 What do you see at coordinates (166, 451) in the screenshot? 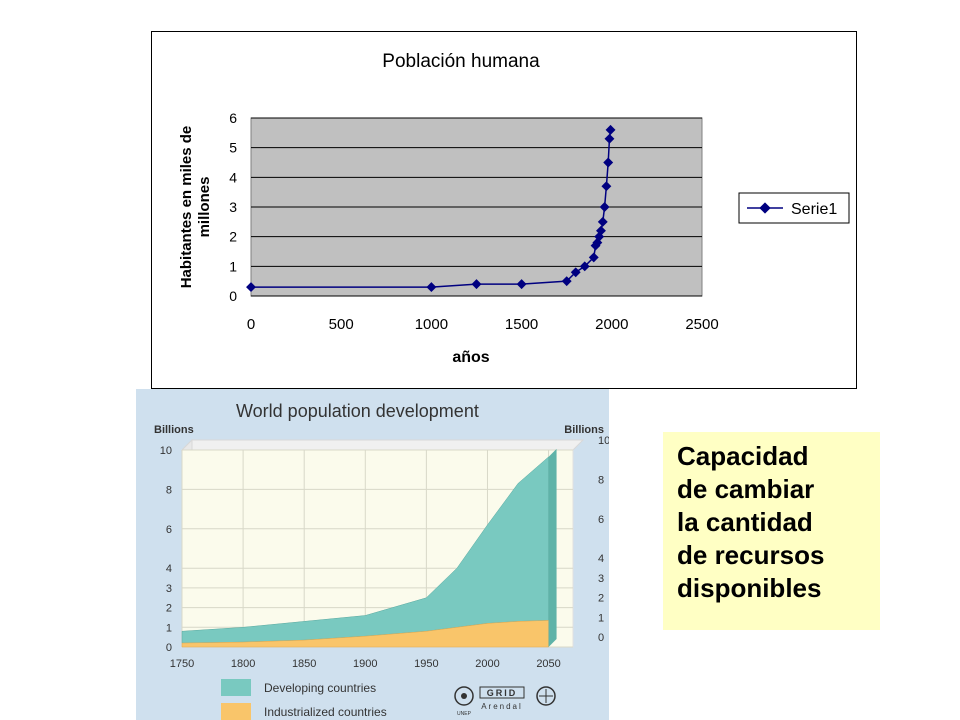
I see `chart2-y-tick-label-left: 10` at bounding box center [166, 451].